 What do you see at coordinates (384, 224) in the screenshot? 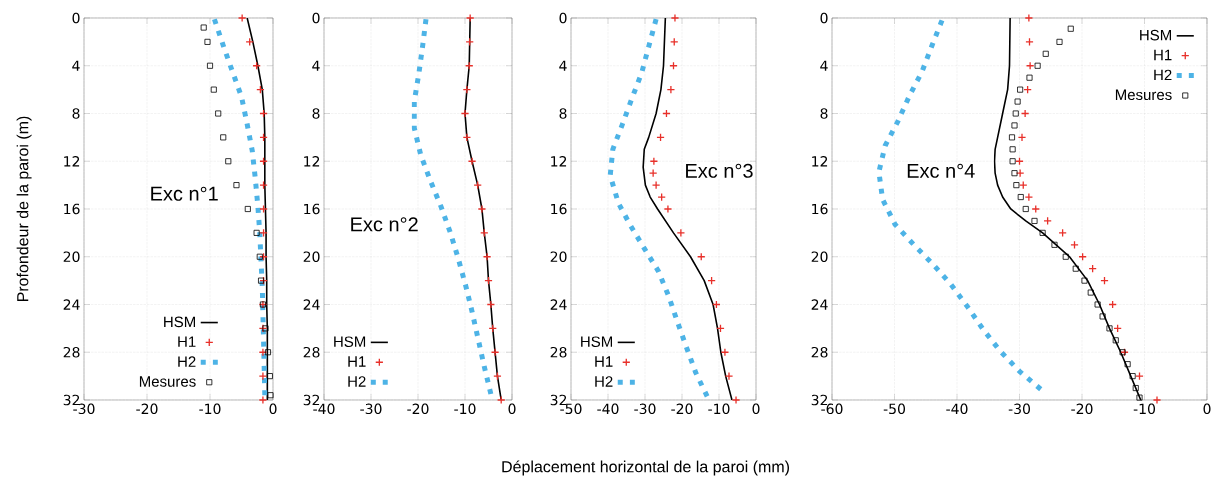
I see `annotation: Exc n°2` at bounding box center [384, 224].